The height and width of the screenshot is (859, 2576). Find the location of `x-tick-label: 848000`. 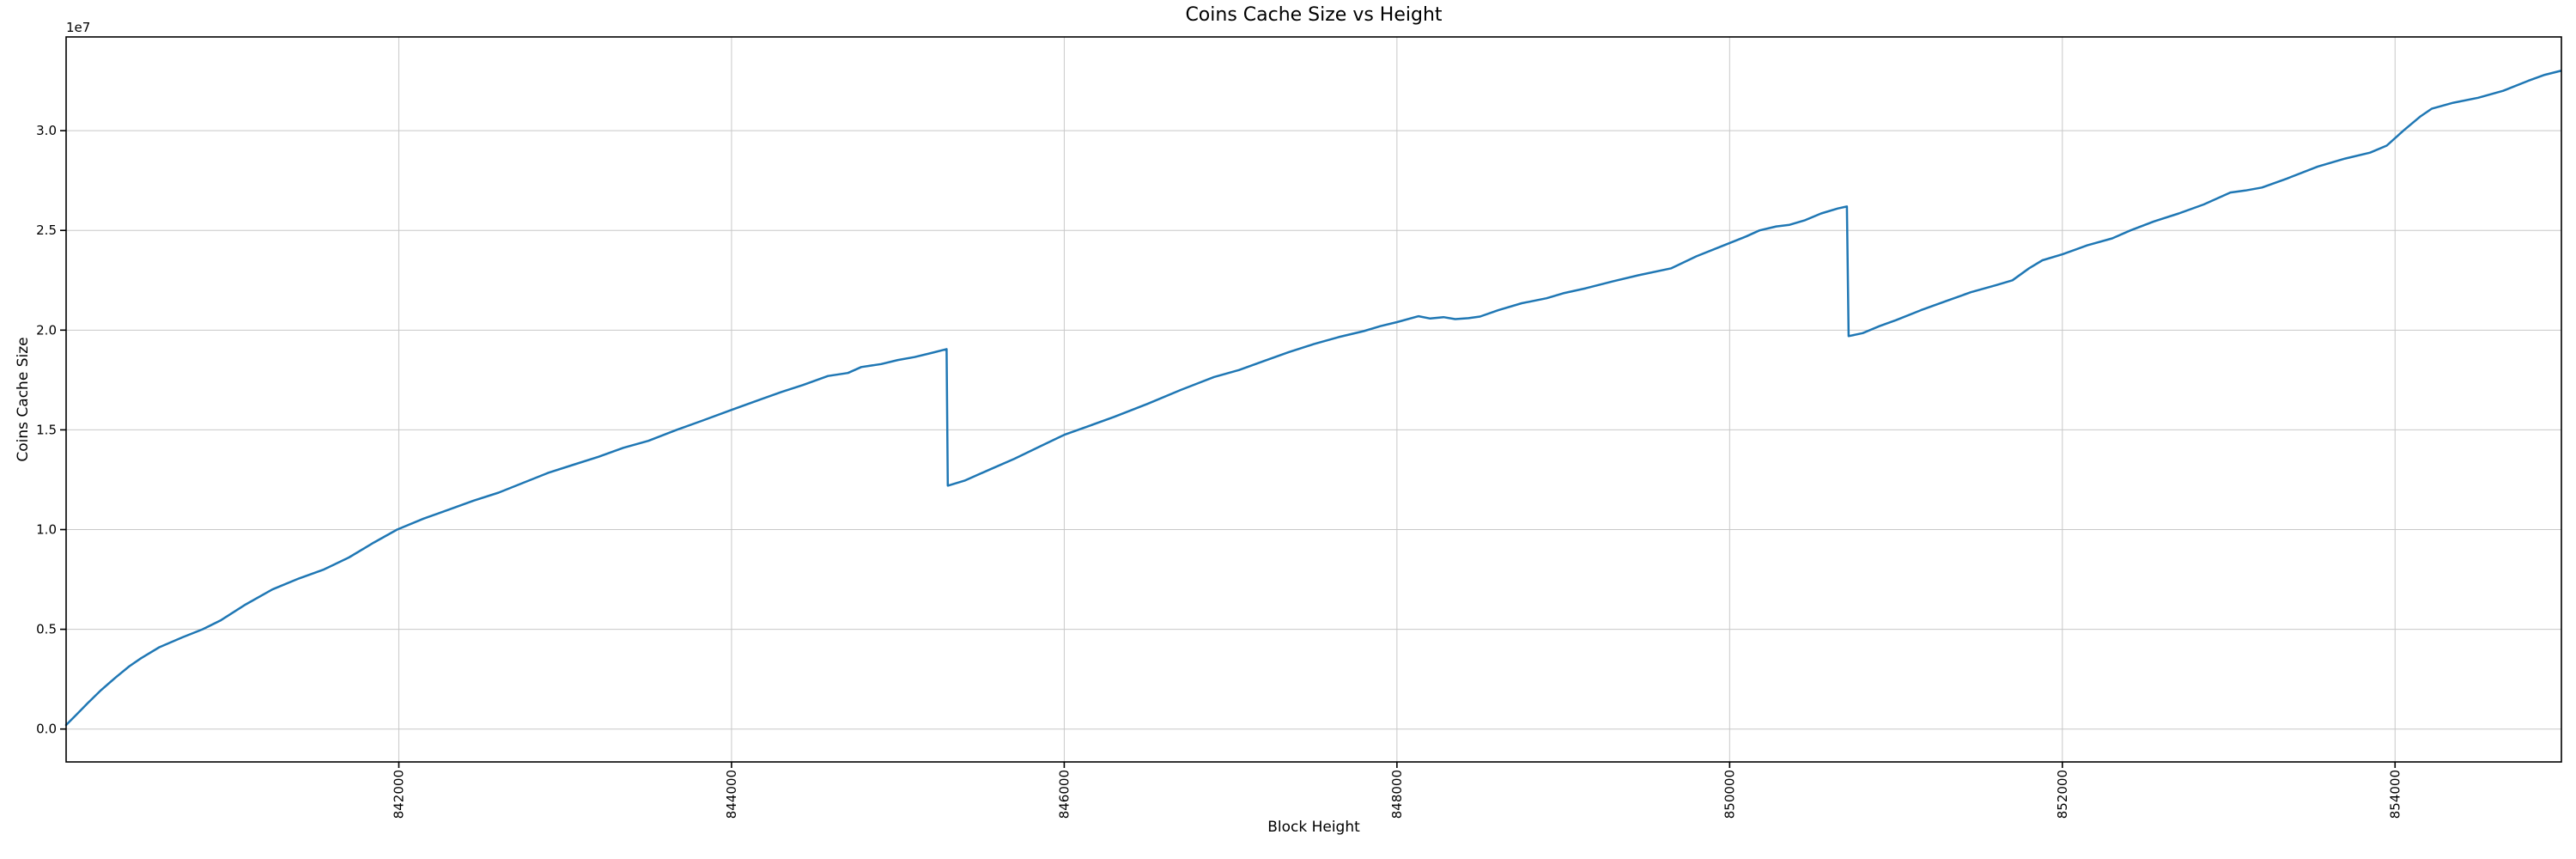

x-tick-label: 848000 is located at coordinates (1397, 794).